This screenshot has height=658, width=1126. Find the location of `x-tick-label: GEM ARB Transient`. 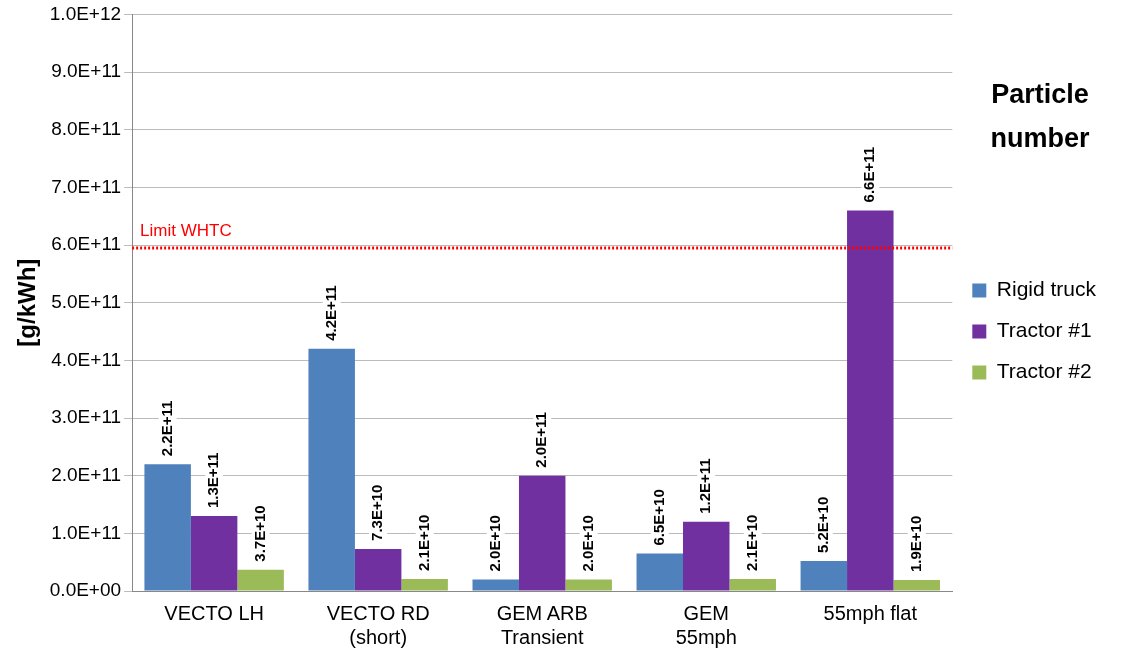

x-tick-label: GEM ARB Transient is located at coordinates (542, 624).